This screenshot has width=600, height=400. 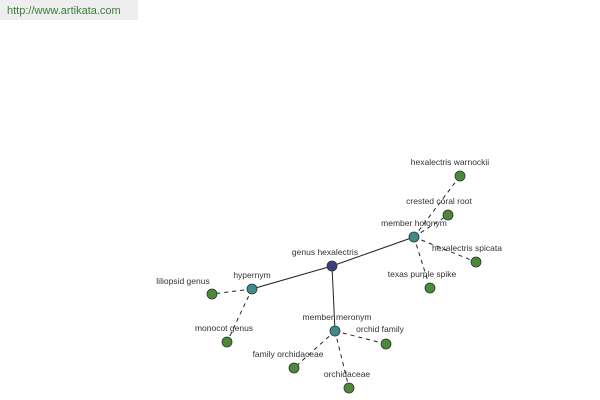 I want to click on node-label: orchidaceae, so click(x=347, y=374).